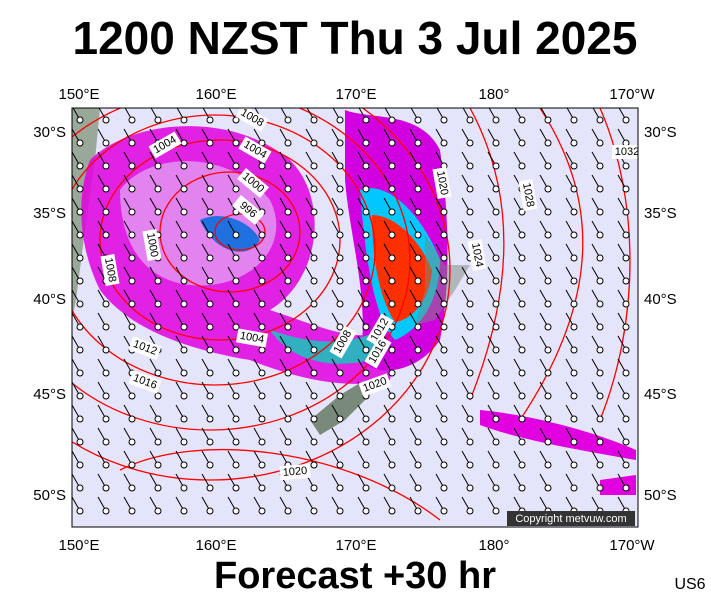 The height and width of the screenshot is (600, 711). Describe the element at coordinates (145, 382) in the screenshot. I see `isobar-label-group: 1016` at that location.